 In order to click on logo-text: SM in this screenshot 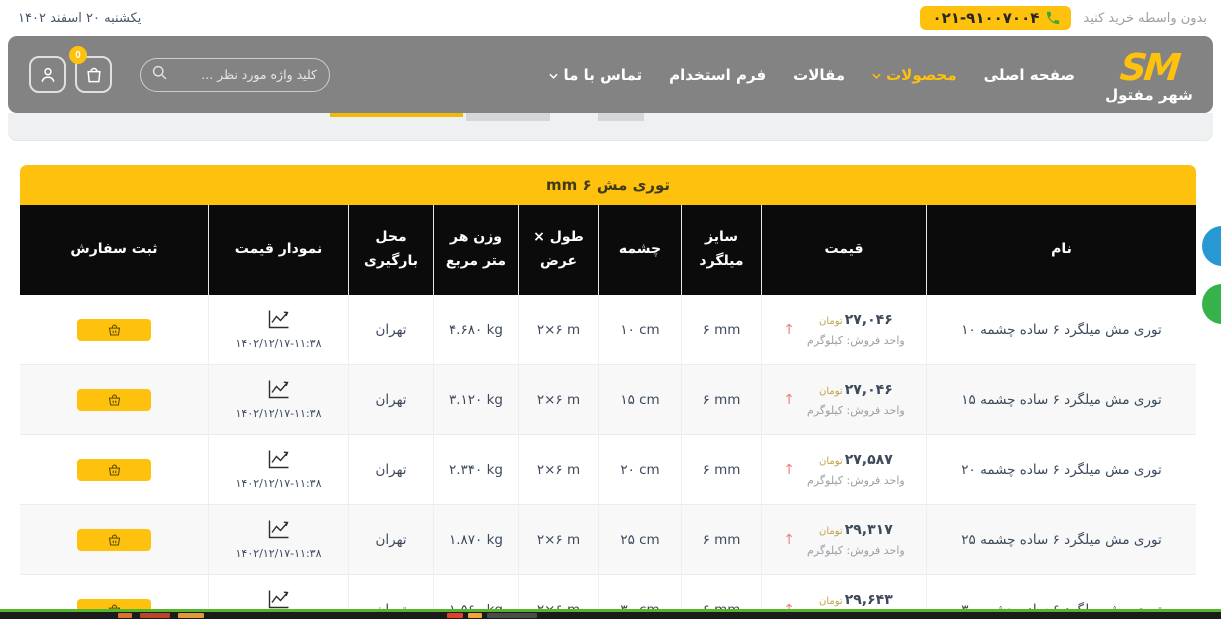, I will do `click(1149, 67)`.